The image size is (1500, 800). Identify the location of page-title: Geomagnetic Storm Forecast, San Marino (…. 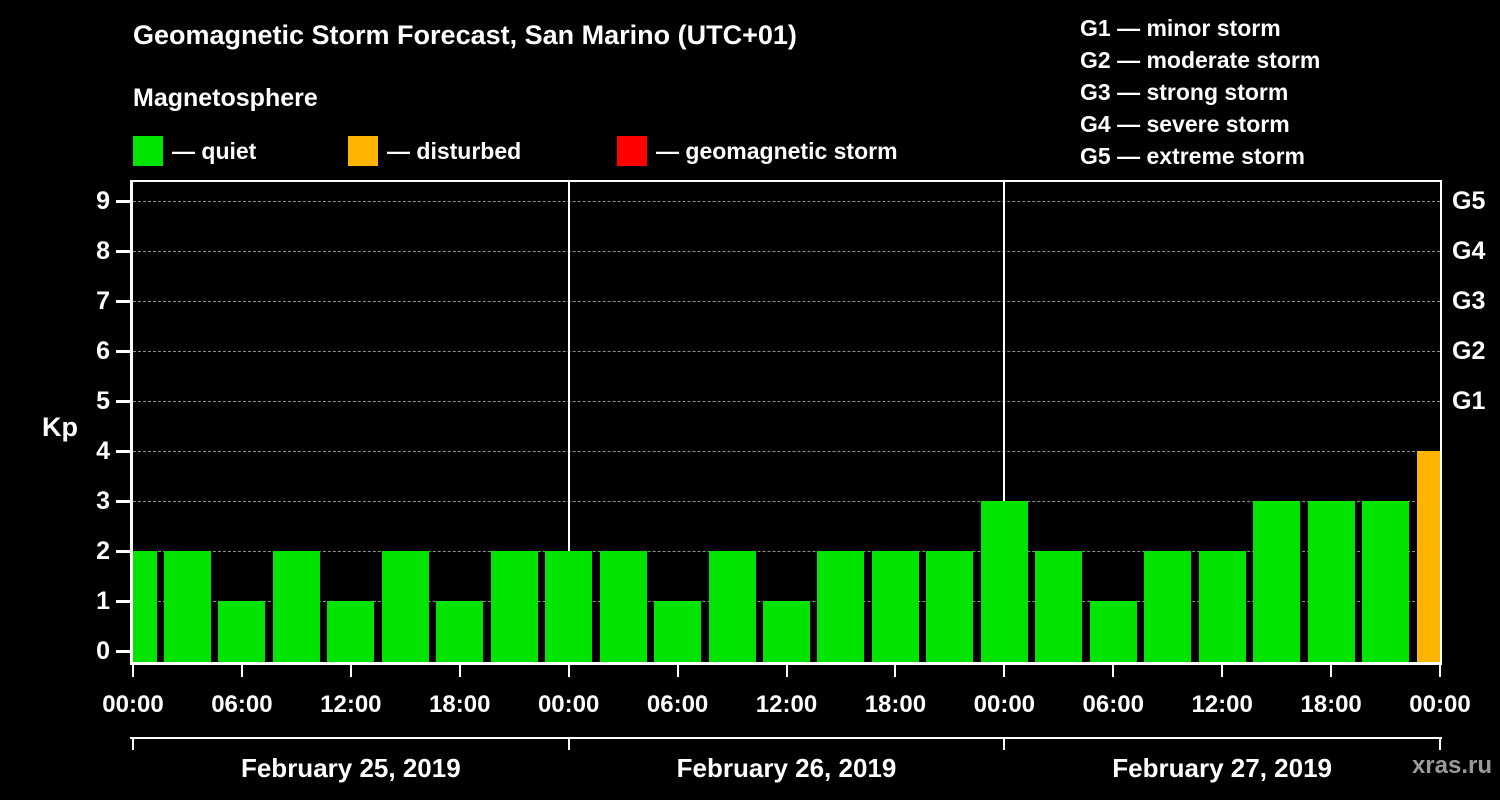
(465, 35).